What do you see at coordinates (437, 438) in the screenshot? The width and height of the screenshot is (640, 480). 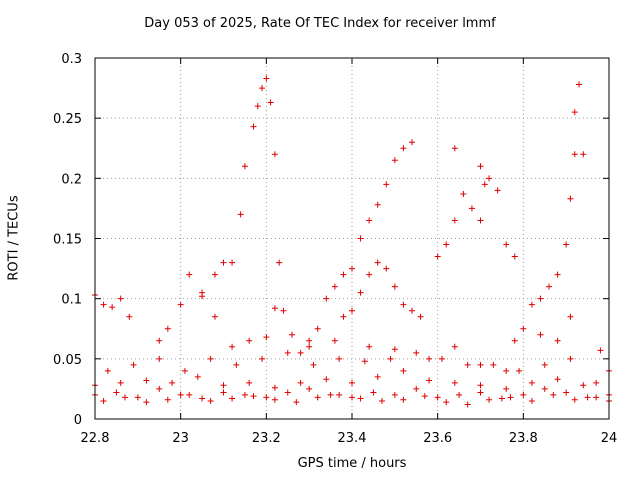 I see `x-tick-label: 23.6` at bounding box center [437, 438].